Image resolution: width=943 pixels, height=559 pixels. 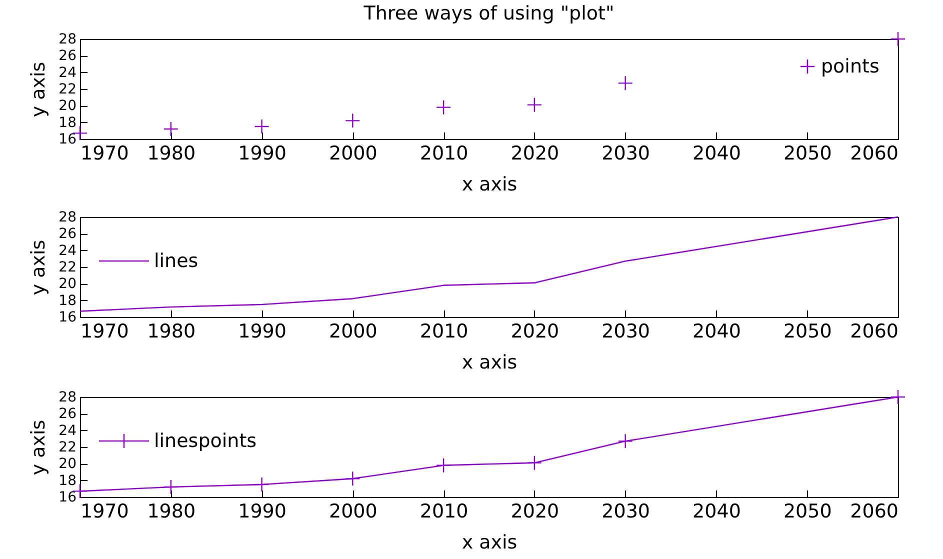 What do you see at coordinates (850, 67) in the screenshot?
I see `legend-label: points` at bounding box center [850, 67].